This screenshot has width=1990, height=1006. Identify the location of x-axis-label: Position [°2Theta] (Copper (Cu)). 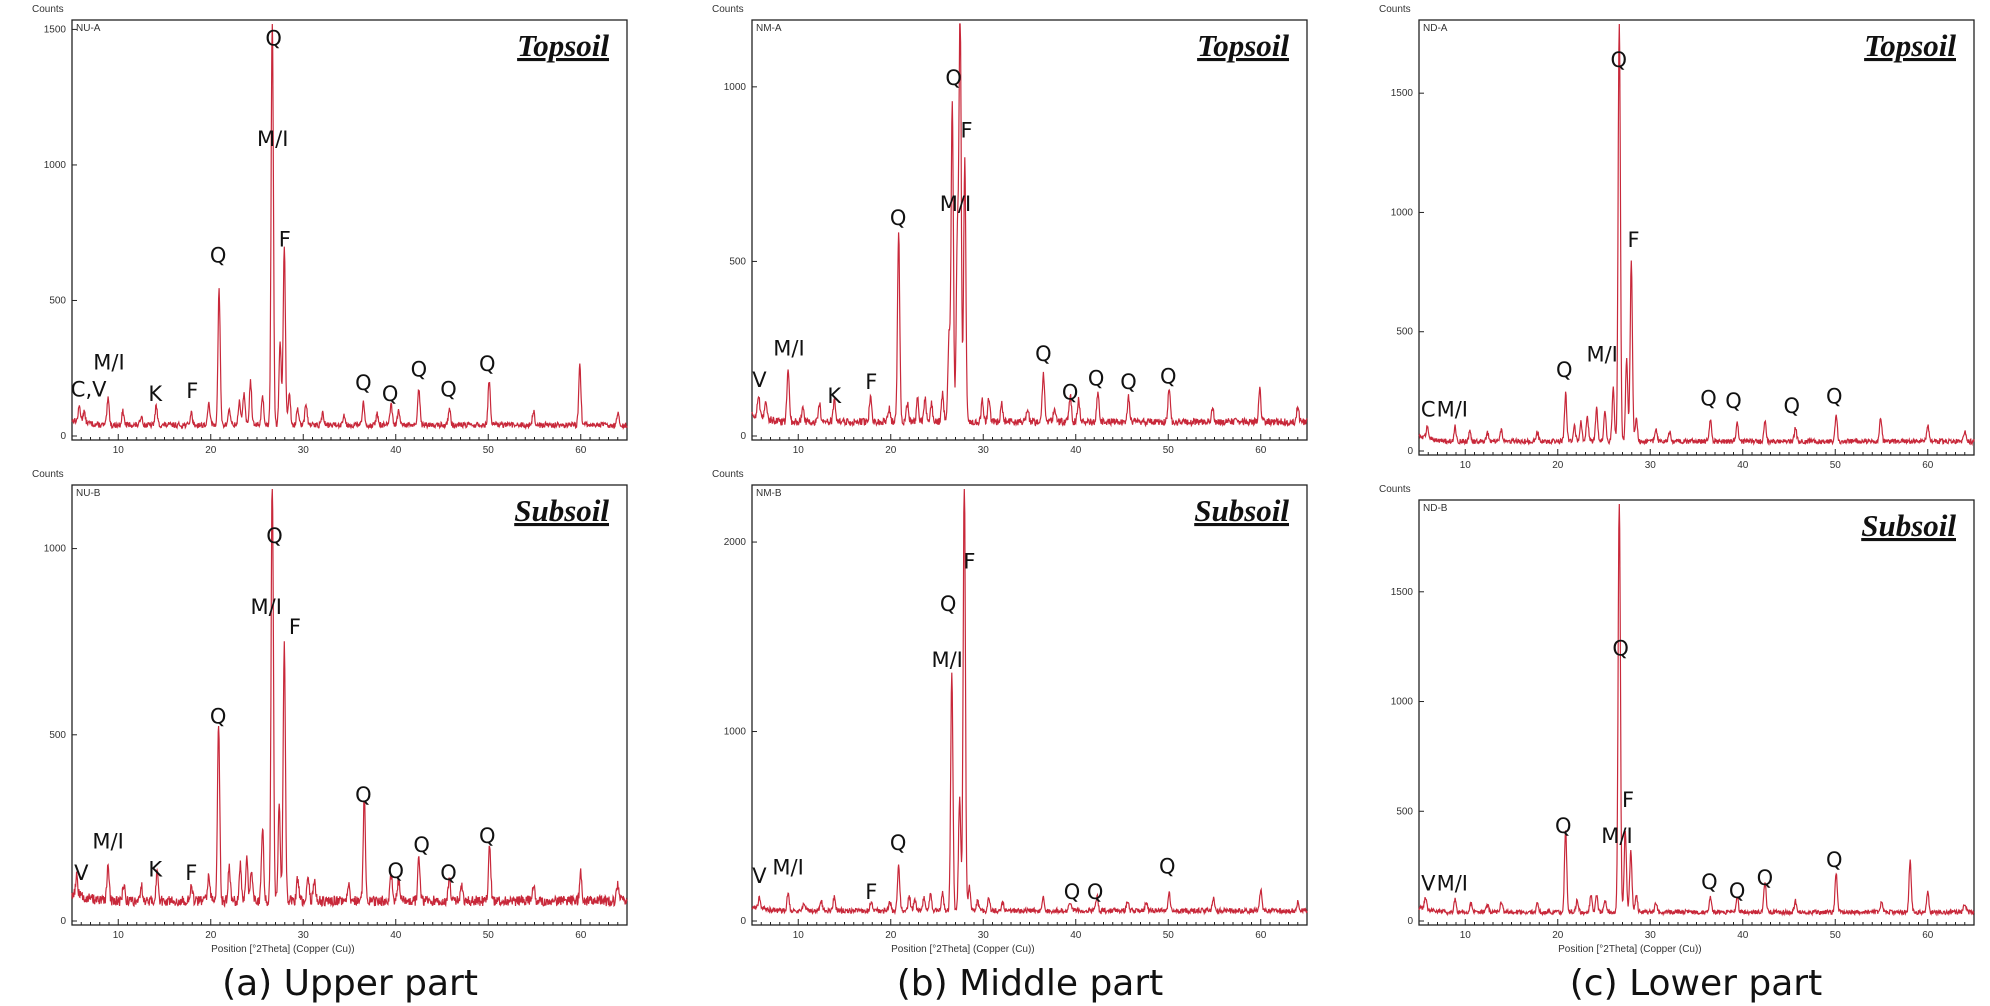
(1630, 949).